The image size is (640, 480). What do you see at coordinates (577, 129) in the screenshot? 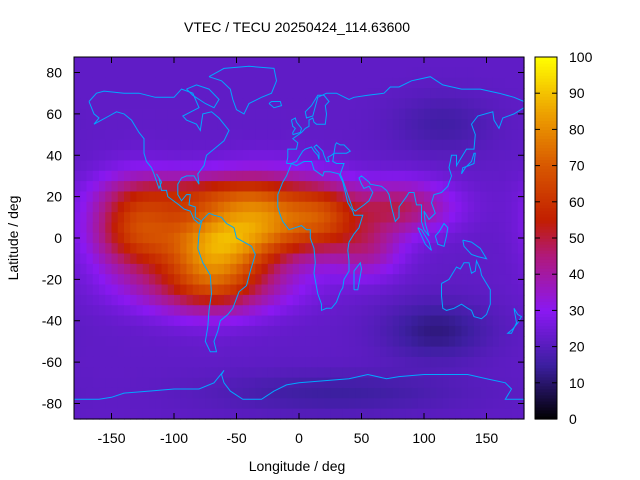
I see `colorbar-tick-label: 80` at bounding box center [577, 129].